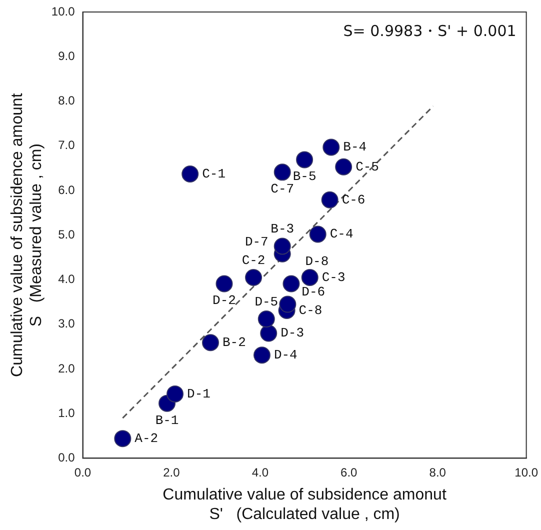 This screenshot has width=541, height=530. Describe the element at coordinates (224, 300) in the screenshot. I see `data-label: D-2` at that location.